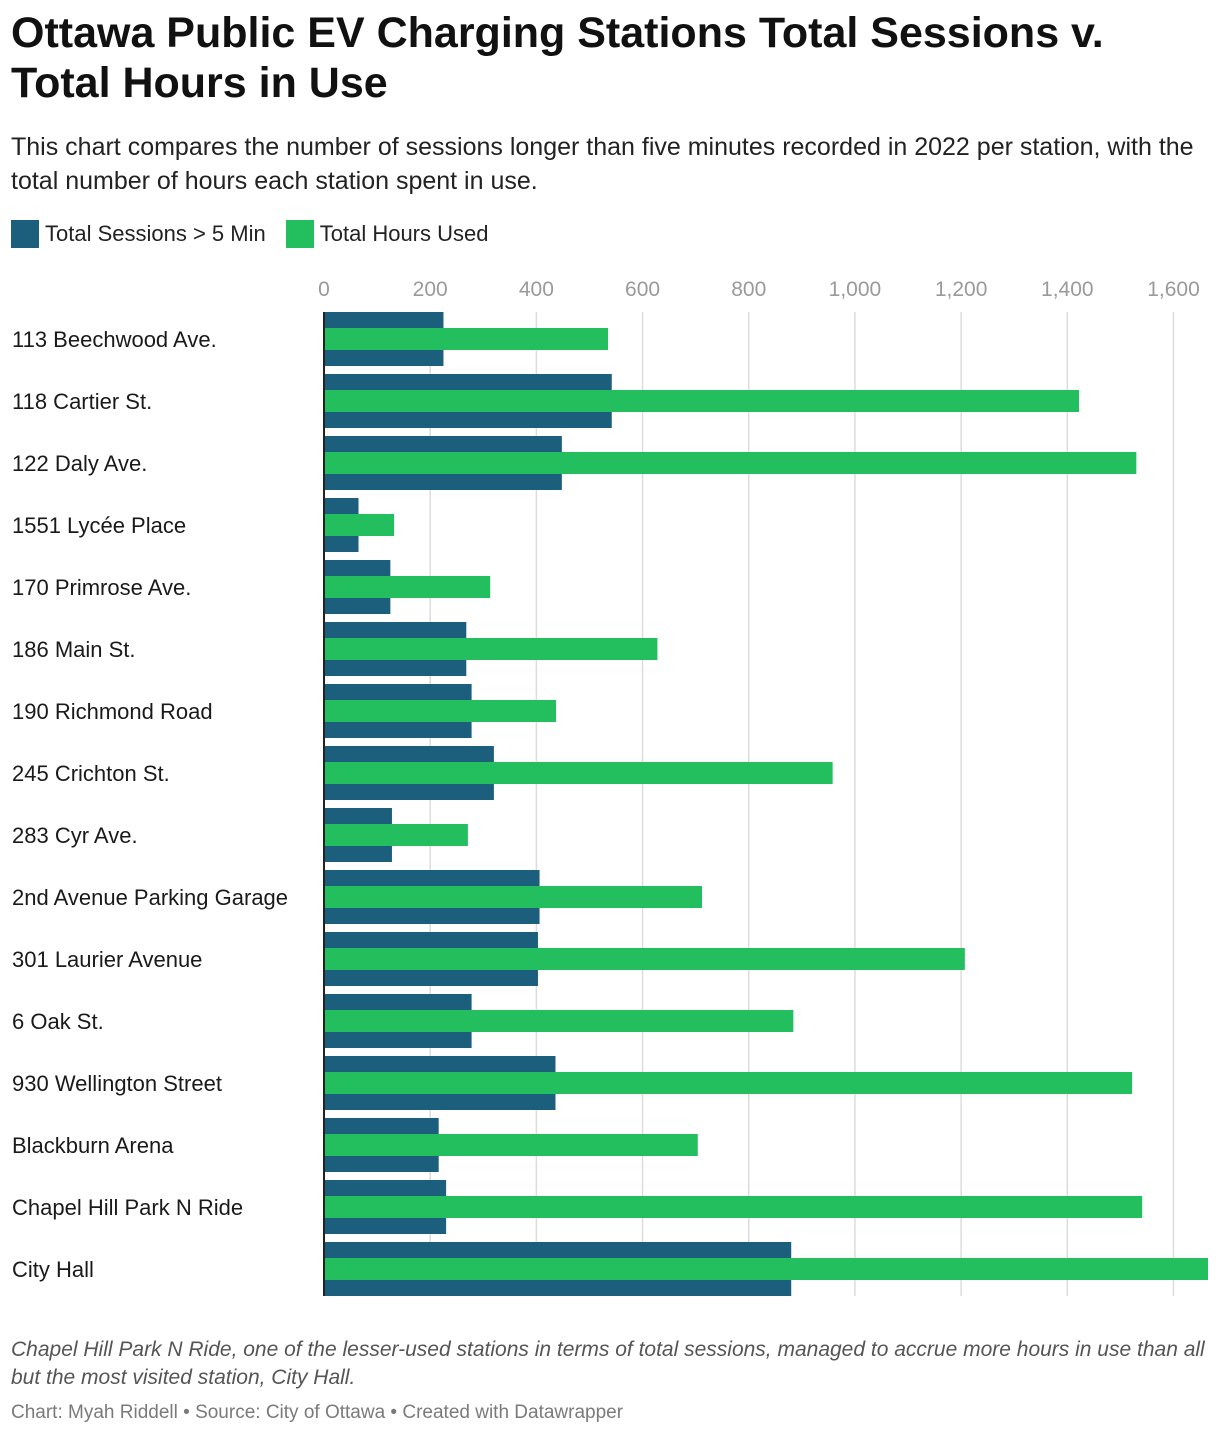  I want to click on legend-item-sessions: Total Sessions > 5 Min, so click(138, 234).